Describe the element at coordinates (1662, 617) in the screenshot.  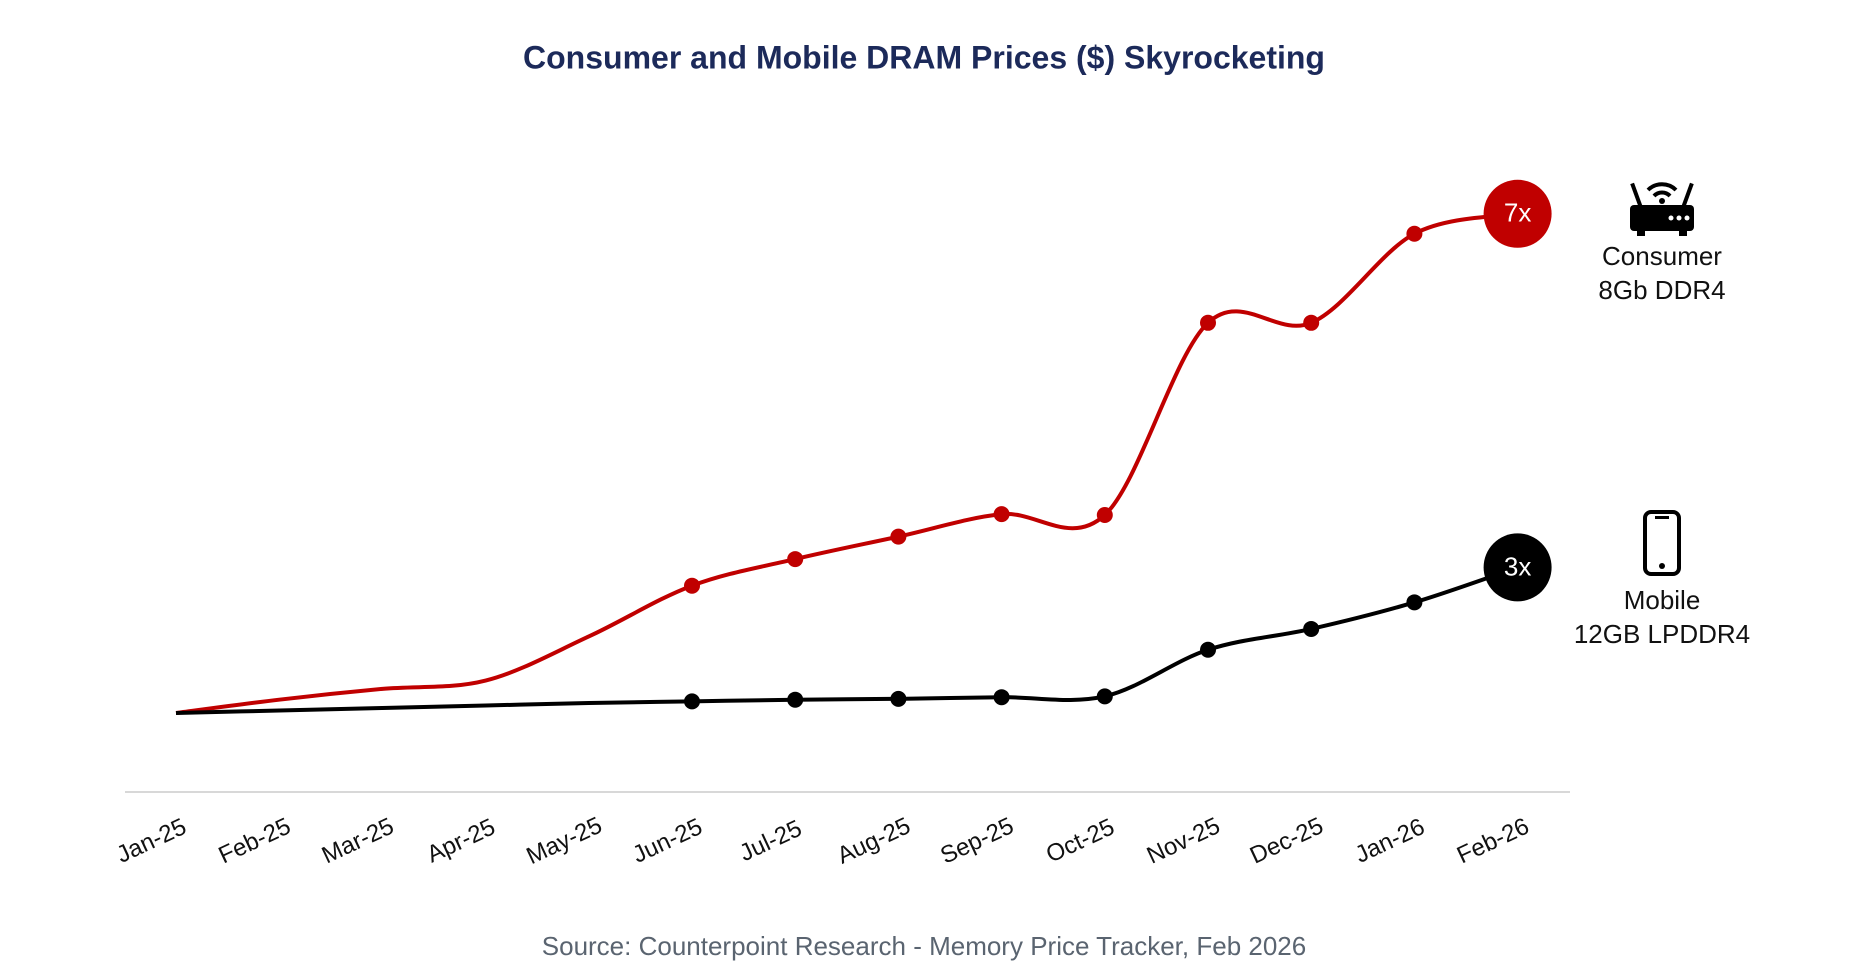
I see `legend-entry: Mobile 12GB LPDDR4` at that location.